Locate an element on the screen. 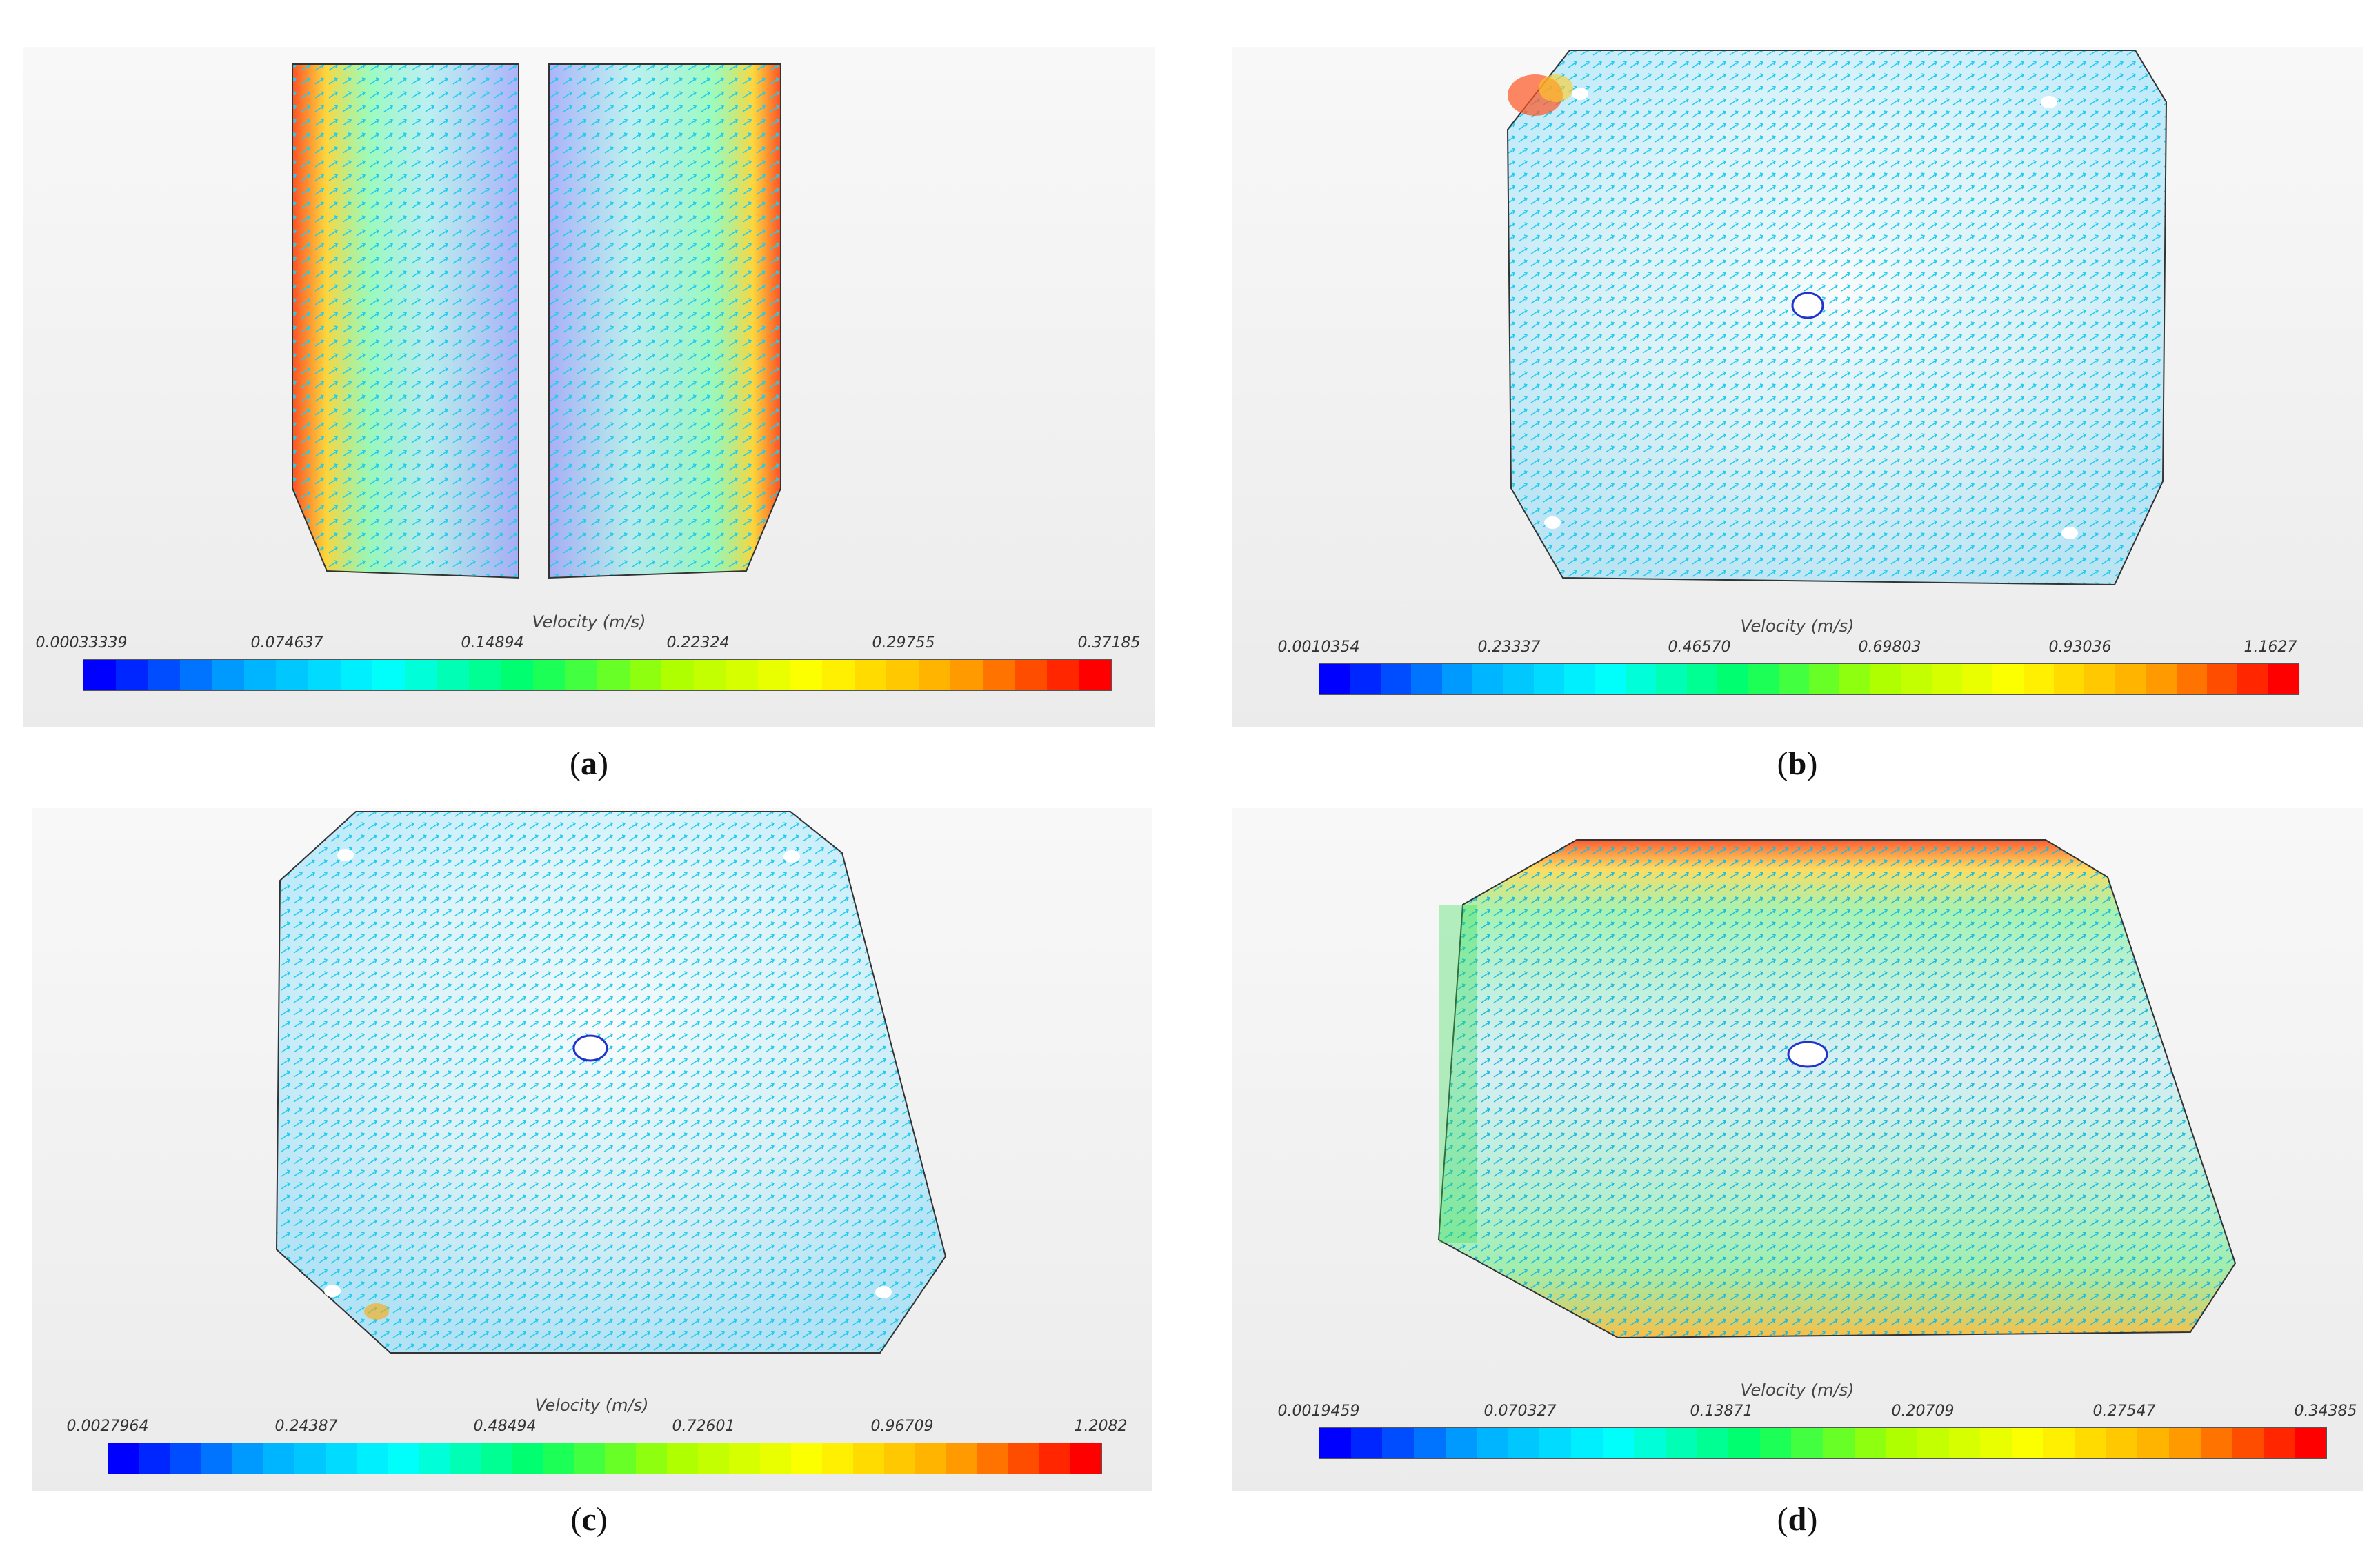 This screenshot has width=2378, height=1568. colorbar-tick: 0.074637 is located at coordinates (286, 643).